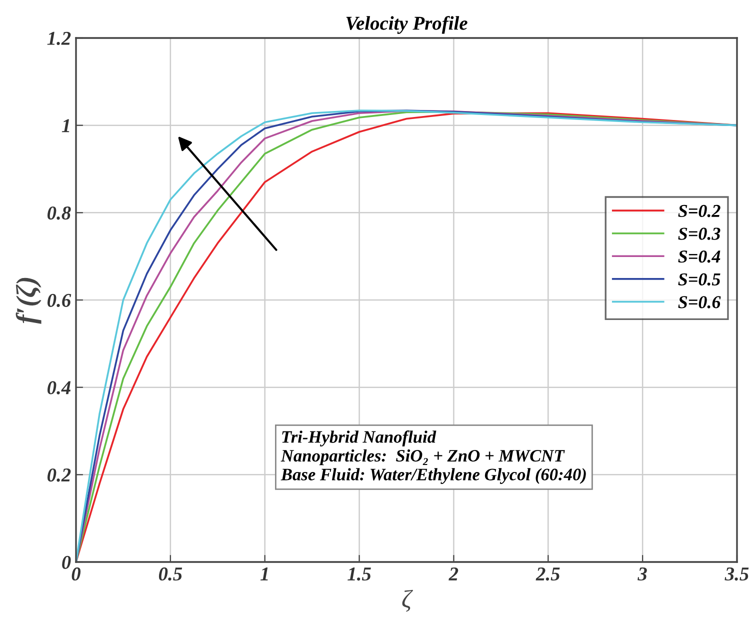 The width and height of the screenshot is (751, 620). I want to click on x-tick-label: 3.5, so click(736, 574).